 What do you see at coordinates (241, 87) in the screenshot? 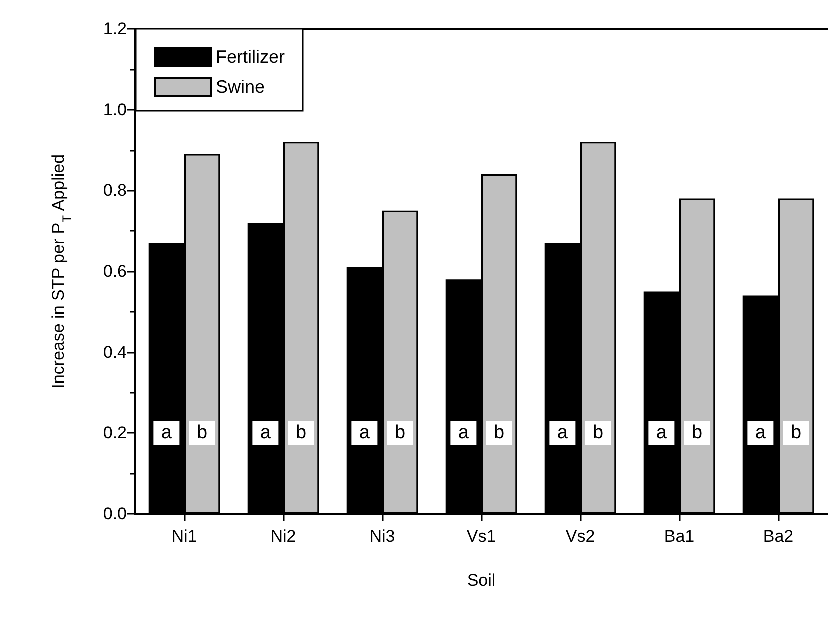
I see `legend-label: Swine` at bounding box center [241, 87].